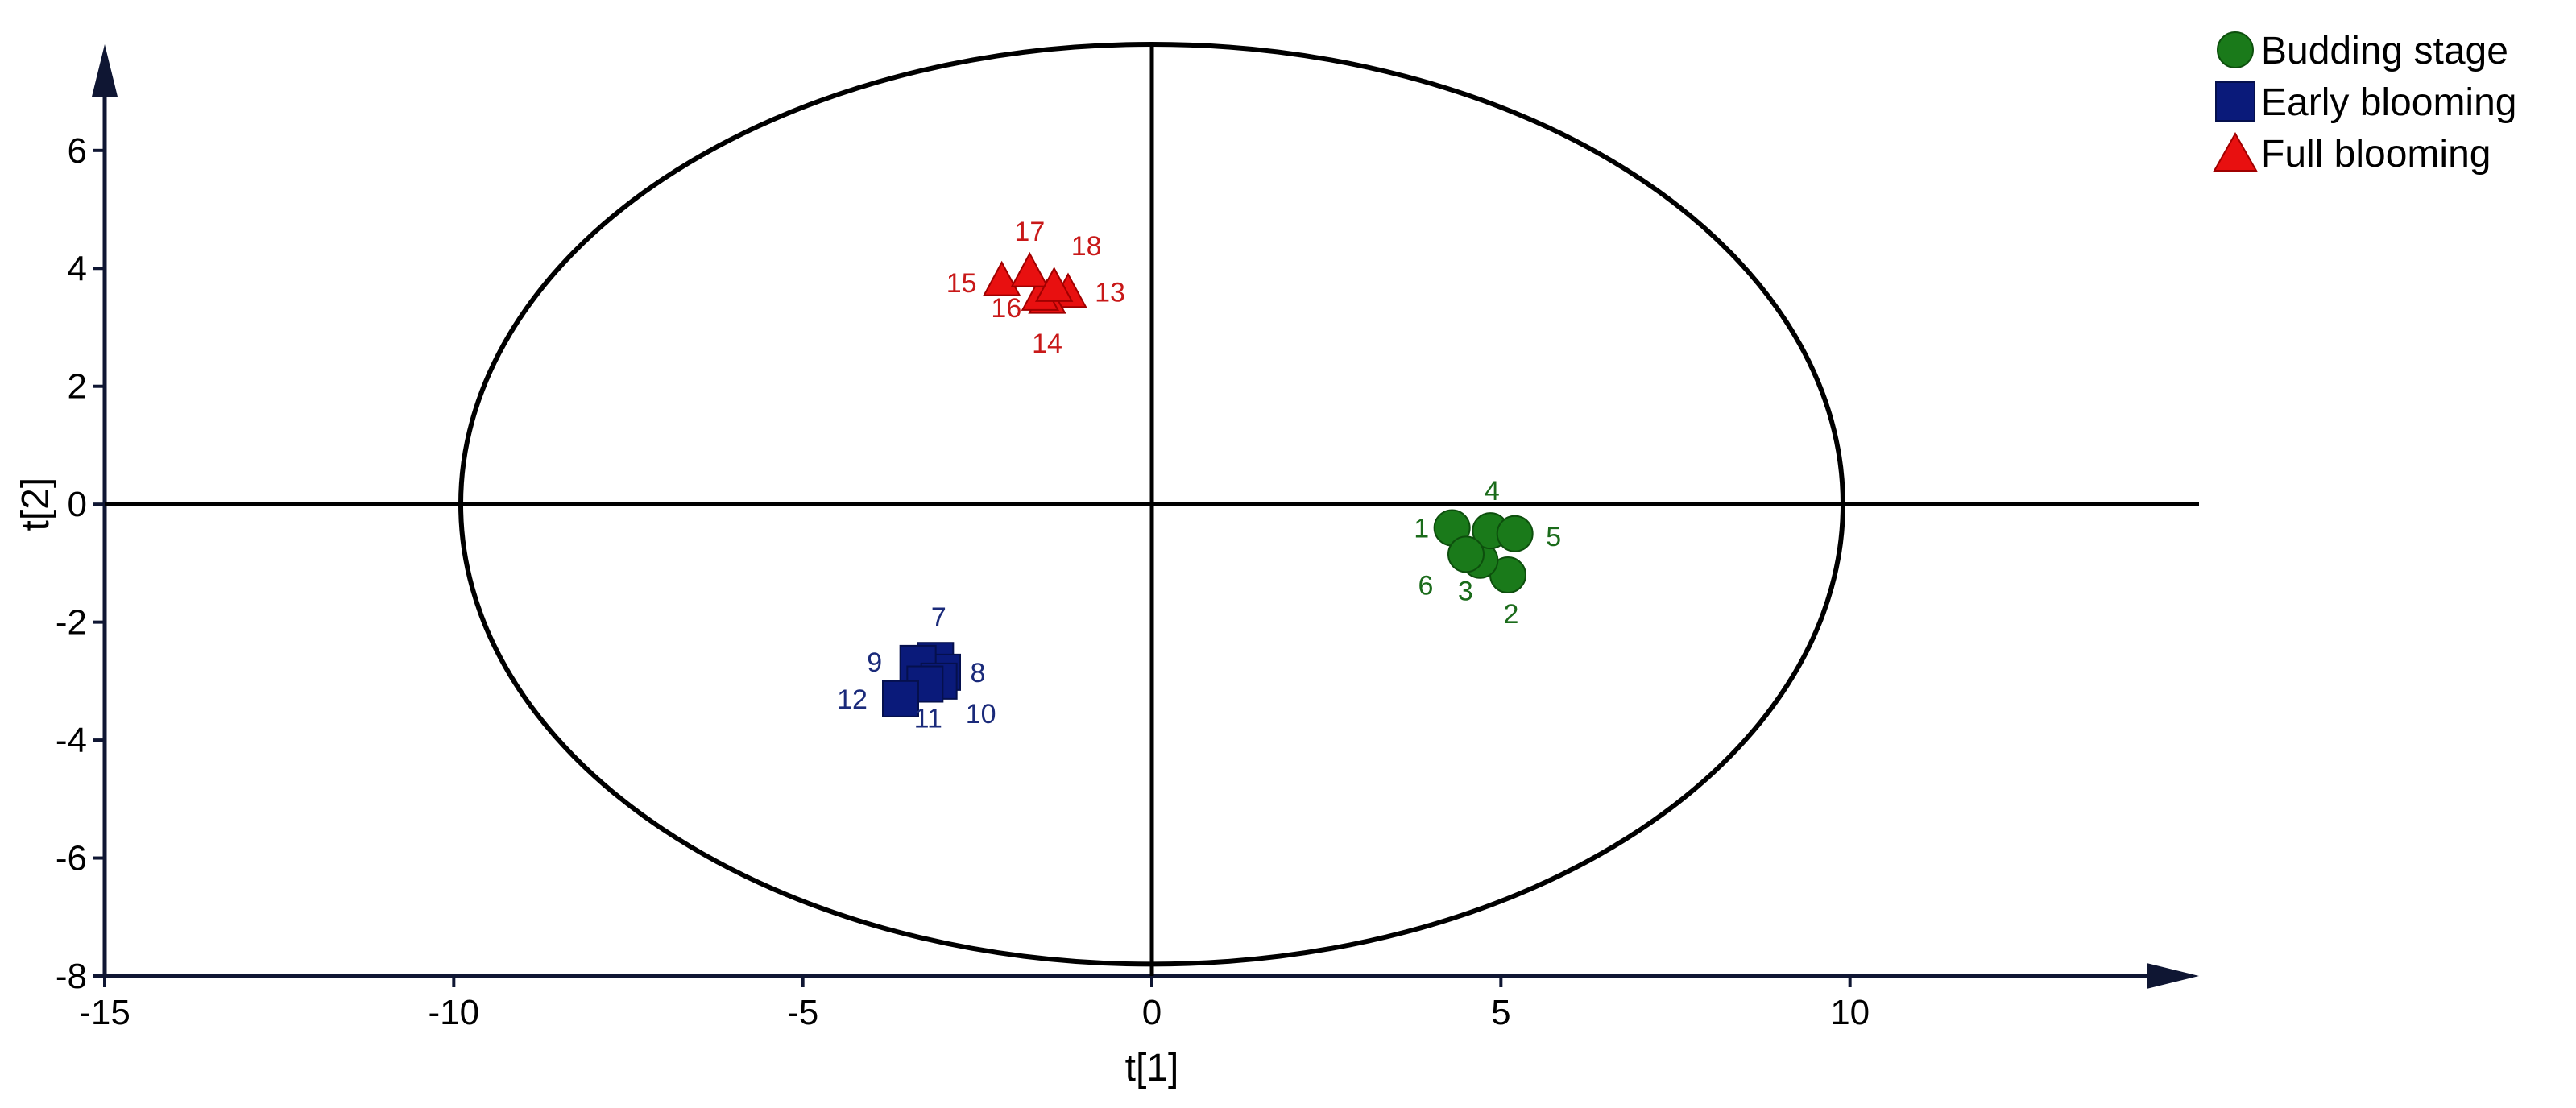  Describe the element at coordinates (1110, 293) in the screenshot. I see `point-label: 13` at that location.